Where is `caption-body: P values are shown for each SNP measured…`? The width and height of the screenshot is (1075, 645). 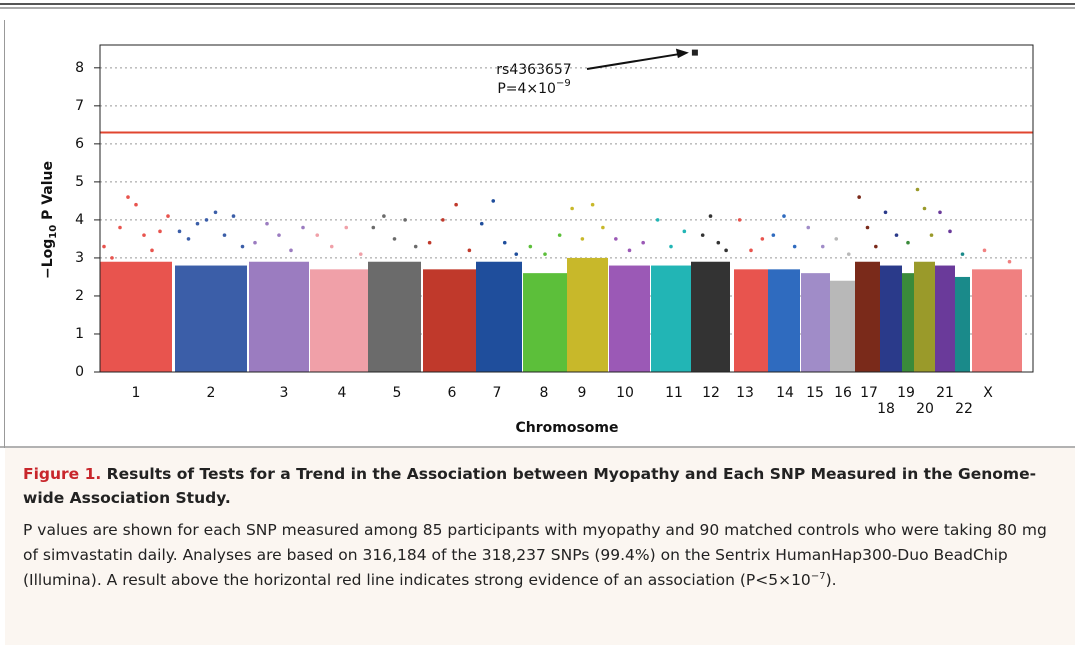
caption-body: P values are shown for each SNP measured… is located at coordinates (540, 555).